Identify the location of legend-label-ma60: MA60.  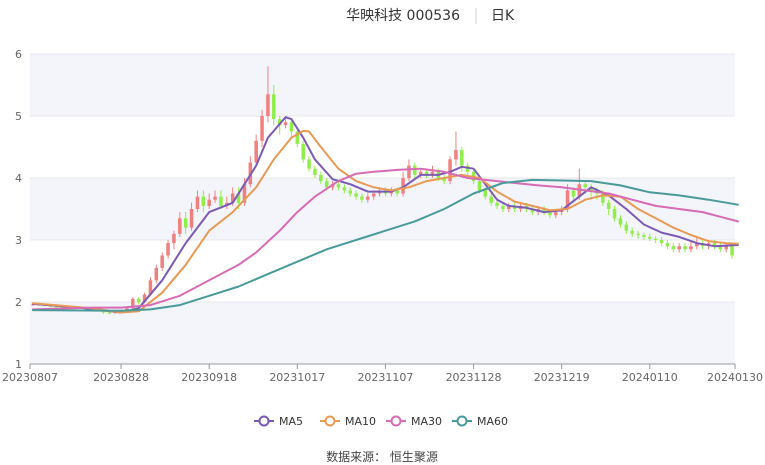
(492, 421).